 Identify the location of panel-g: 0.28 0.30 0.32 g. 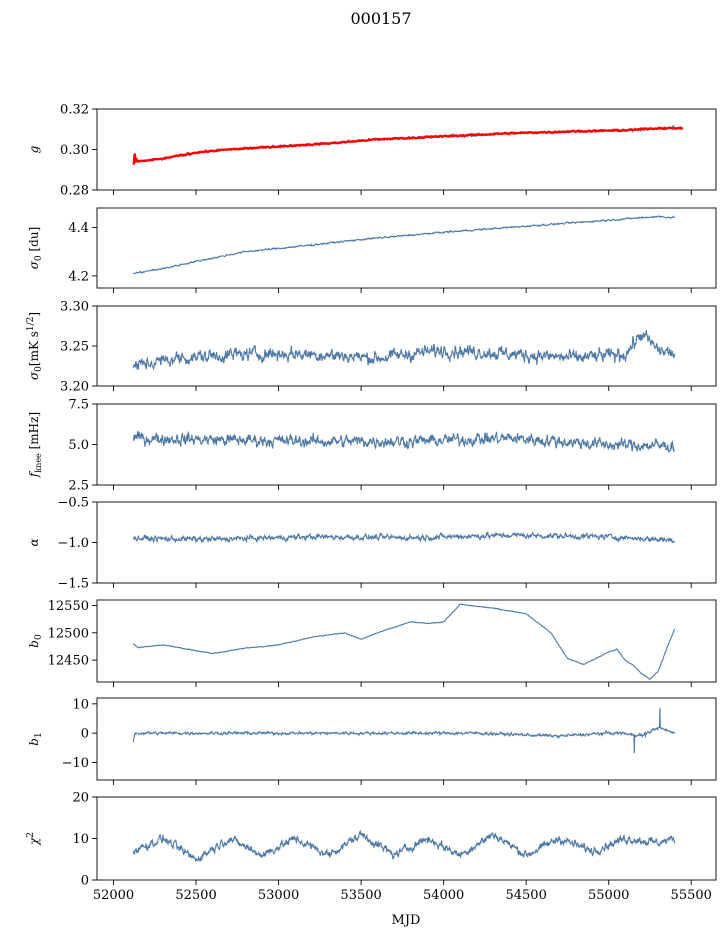
(372, 151).